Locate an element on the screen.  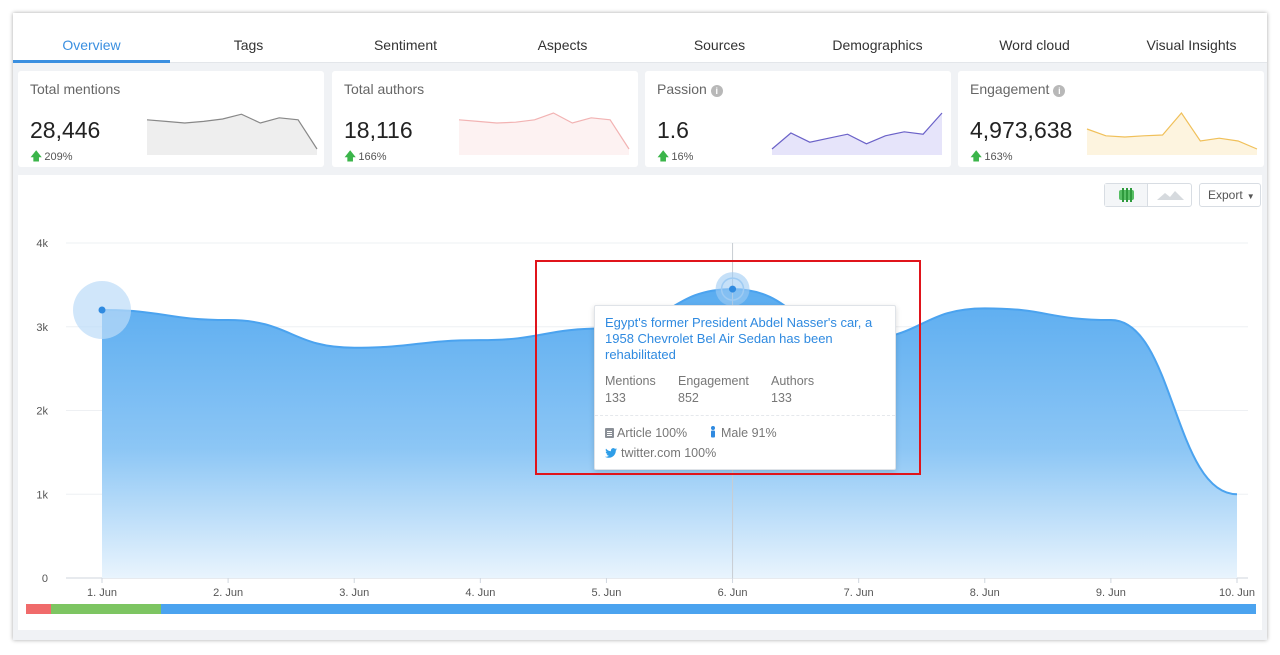
y-tick-label: 3k is located at coordinates (42, 328).